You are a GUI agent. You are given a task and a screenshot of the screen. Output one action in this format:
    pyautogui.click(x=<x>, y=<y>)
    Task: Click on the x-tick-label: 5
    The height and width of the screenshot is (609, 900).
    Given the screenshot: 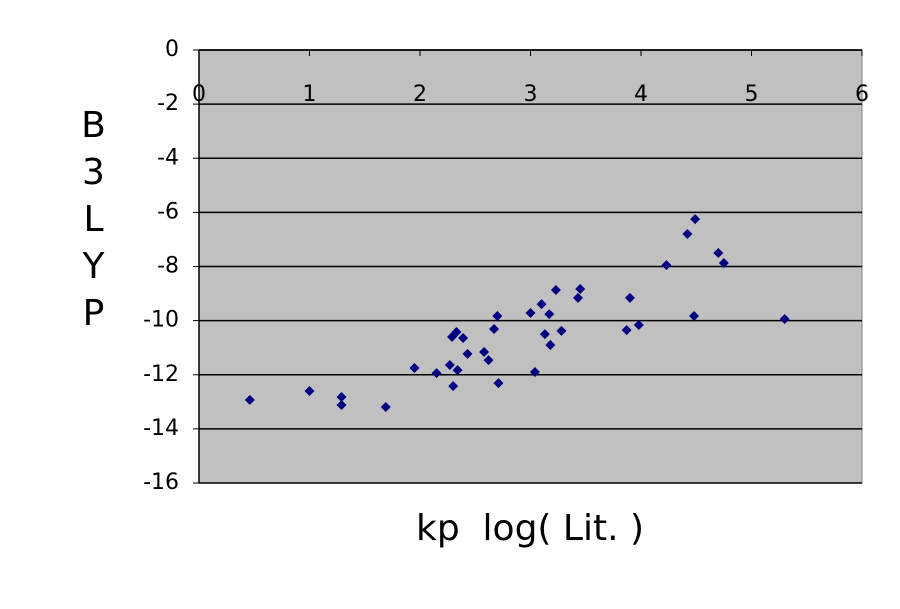 What is the action you would take?
    pyautogui.click(x=752, y=94)
    